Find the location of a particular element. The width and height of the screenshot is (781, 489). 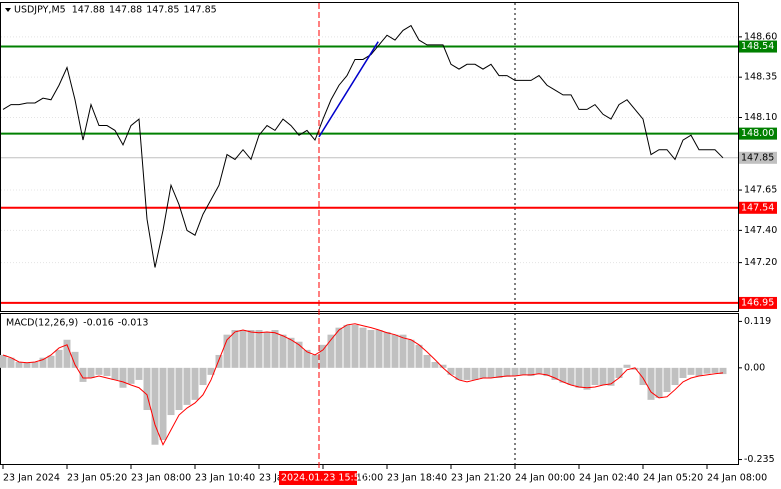

menu-arrow is located at coordinates (8, 10).